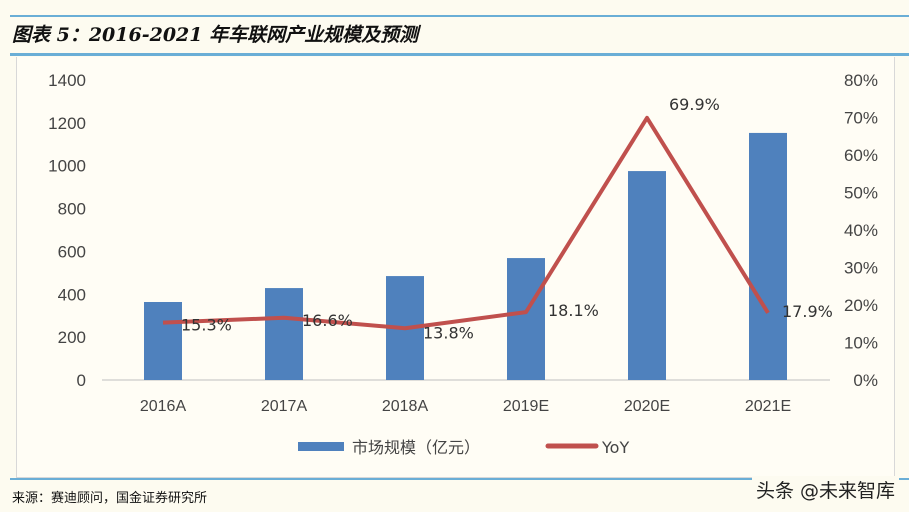 This screenshot has width=909, height=512. Describe the element at coordinates (459, 54) in the screenshot. I see `title-rule` at that location.